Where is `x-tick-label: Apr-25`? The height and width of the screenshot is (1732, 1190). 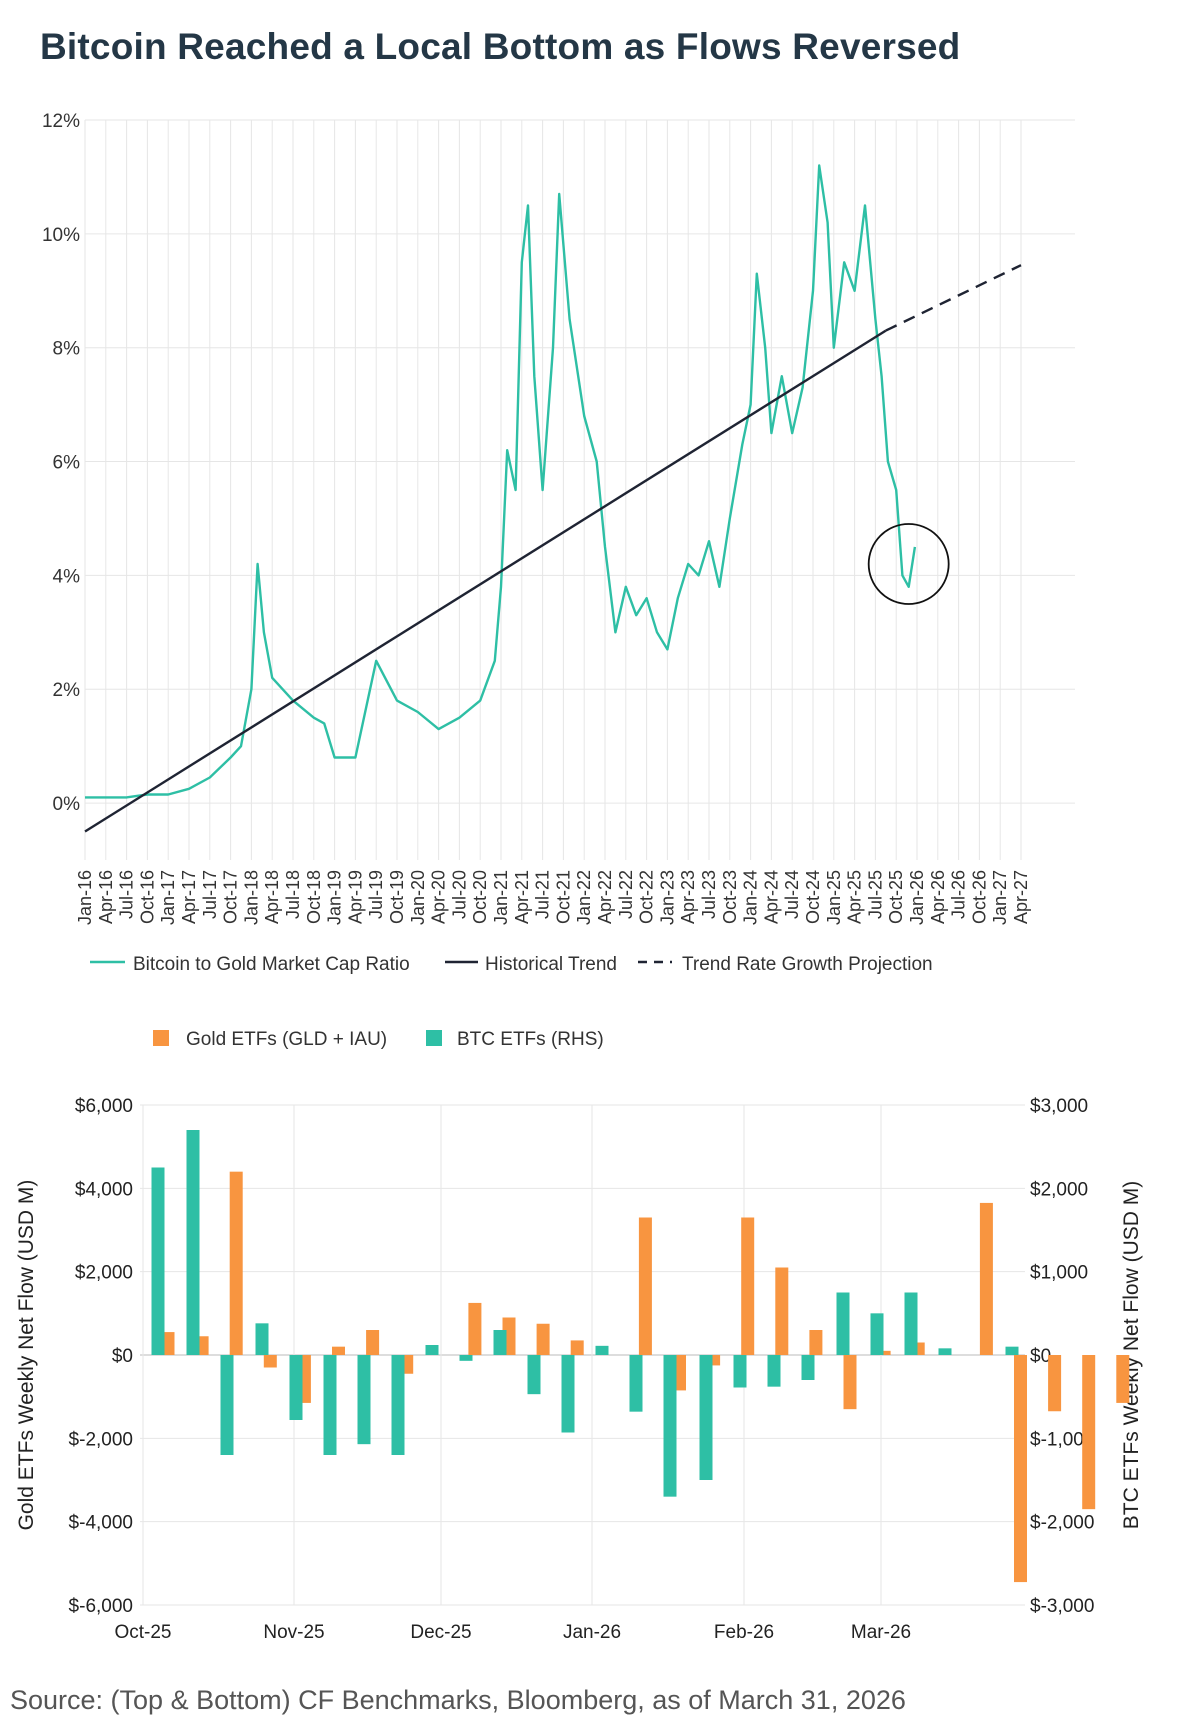 x-tick-label: Apr-25 is located at coordinates (855, 897).